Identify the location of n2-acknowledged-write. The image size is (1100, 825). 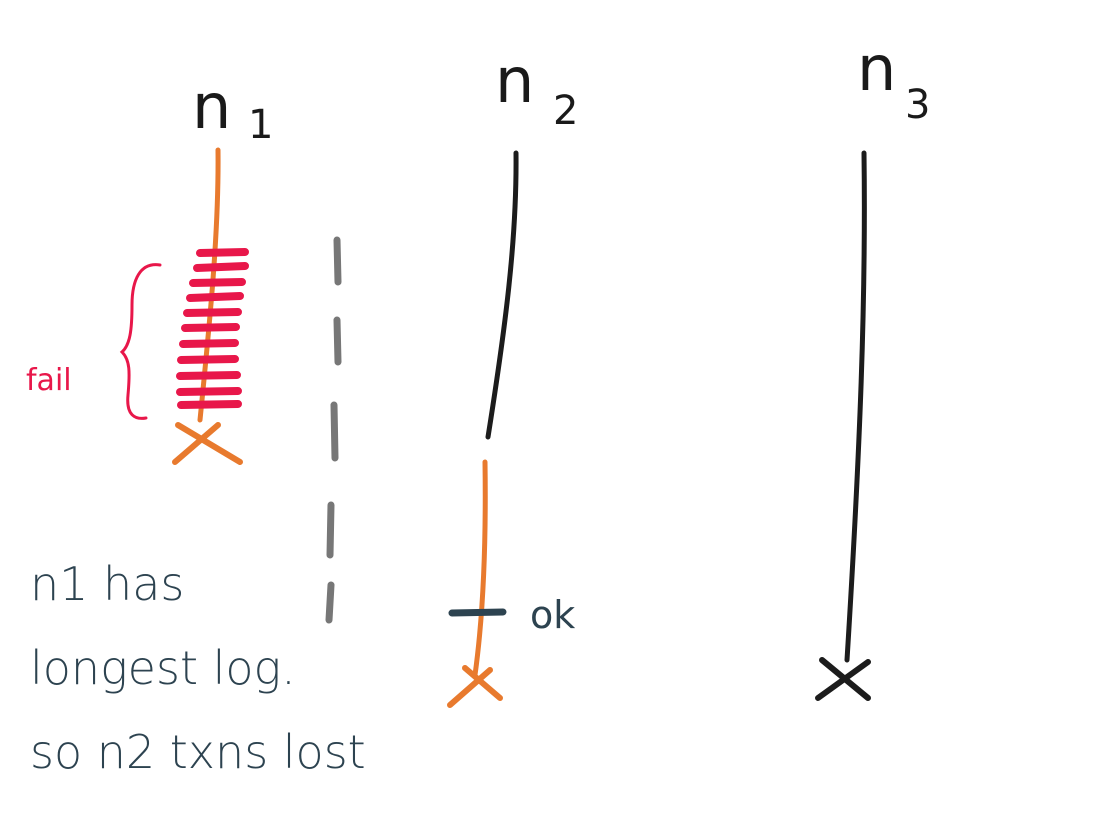
(477, 612).